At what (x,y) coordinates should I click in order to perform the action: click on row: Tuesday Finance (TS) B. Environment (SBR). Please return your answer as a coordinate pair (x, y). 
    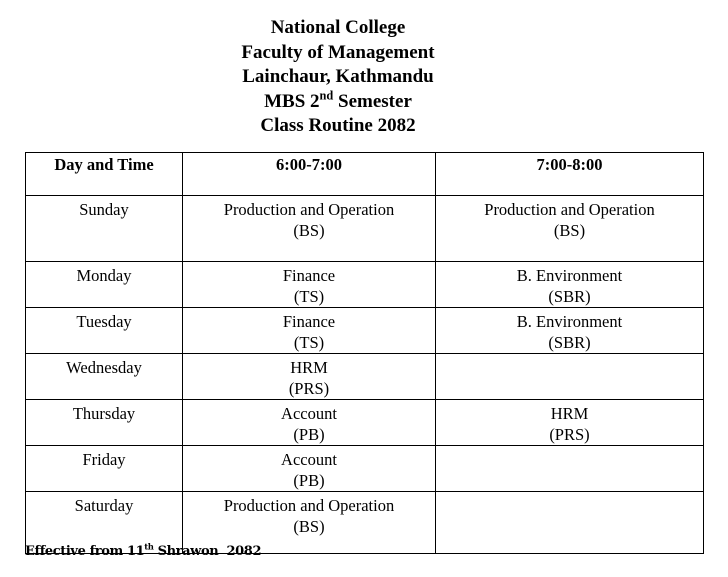
    Looking at the image, I should click on (364, 330).